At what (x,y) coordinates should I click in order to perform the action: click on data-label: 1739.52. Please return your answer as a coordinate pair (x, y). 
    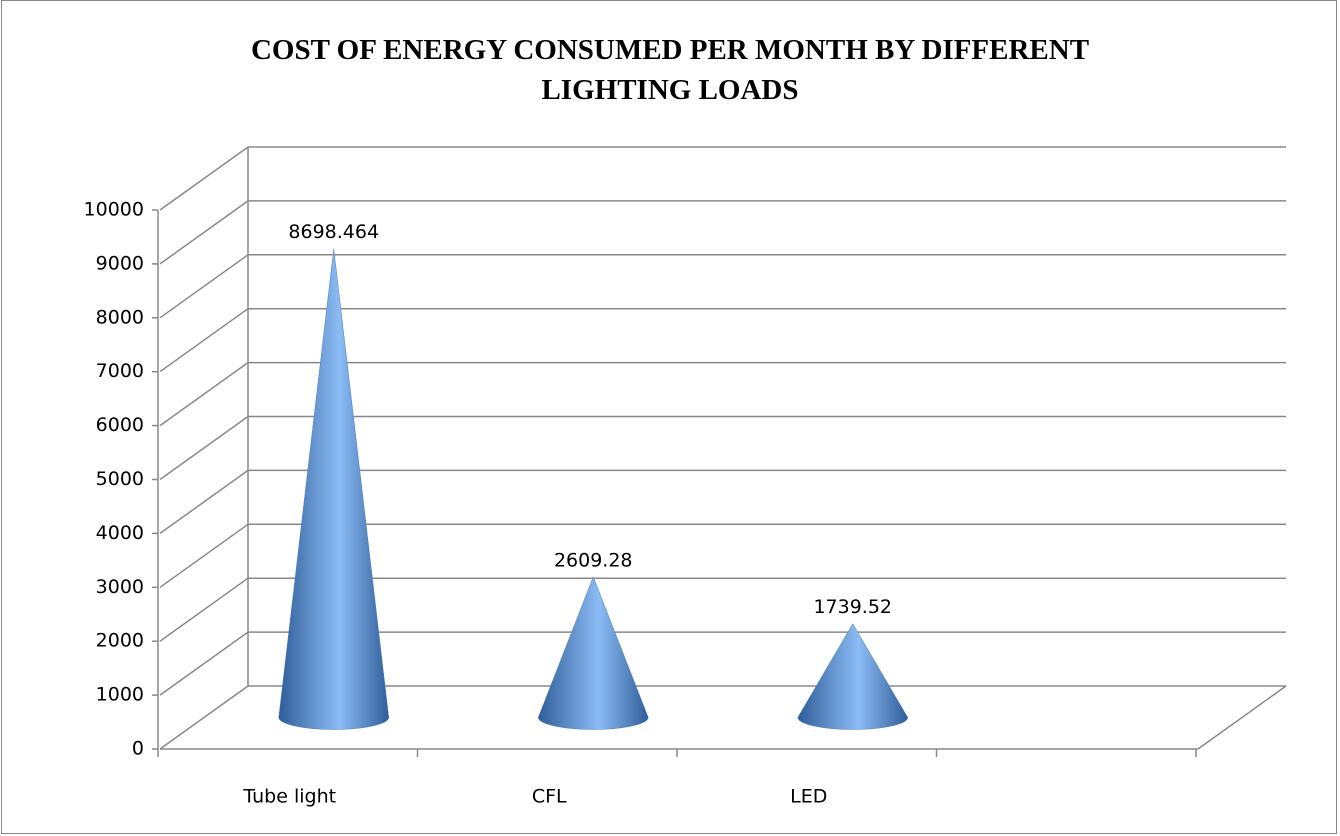
    Looking at the image, I should click on (852, 607).